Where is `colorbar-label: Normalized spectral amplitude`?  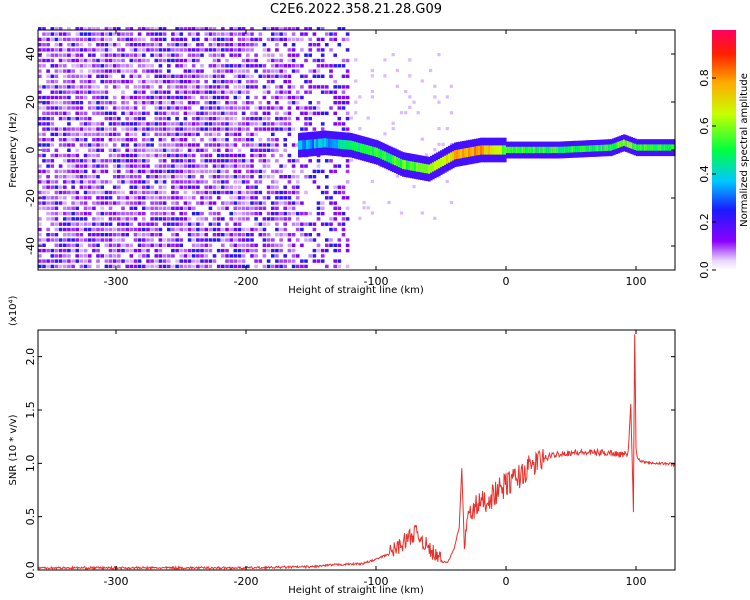
colorbar-label: Normalized spectral amplitude is located at coordinates (744, 150).